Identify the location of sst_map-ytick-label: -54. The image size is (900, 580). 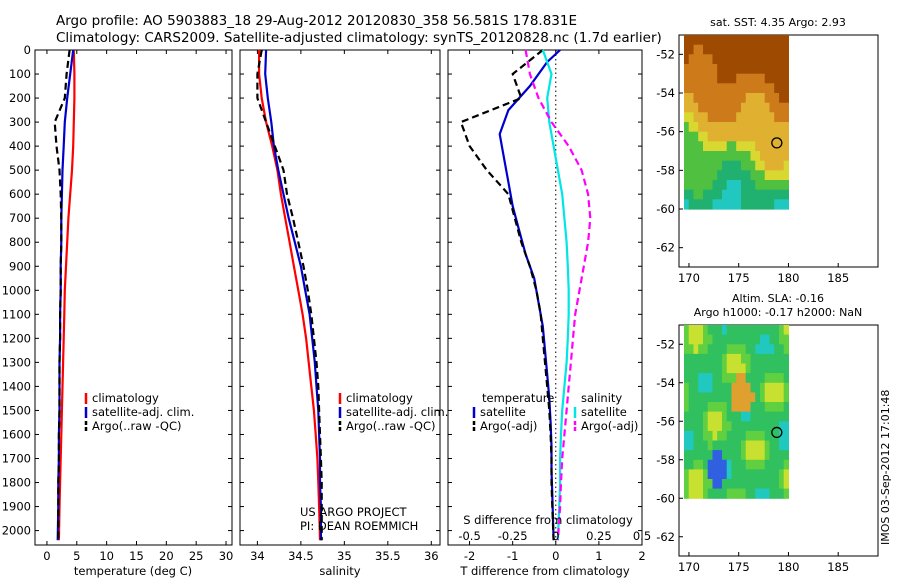
(665, 93).